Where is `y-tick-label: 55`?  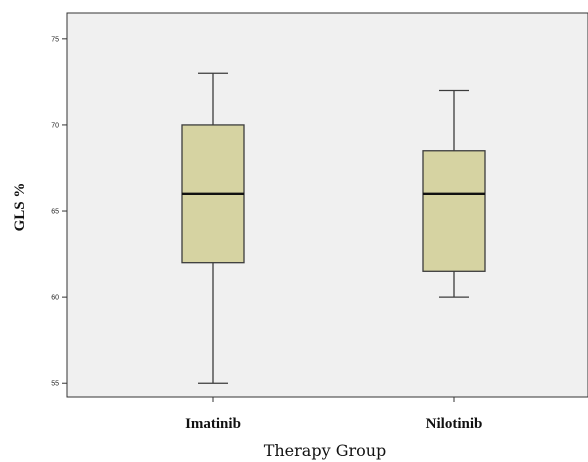
y-tick-label: 55 is located at coordinates (55, 384).